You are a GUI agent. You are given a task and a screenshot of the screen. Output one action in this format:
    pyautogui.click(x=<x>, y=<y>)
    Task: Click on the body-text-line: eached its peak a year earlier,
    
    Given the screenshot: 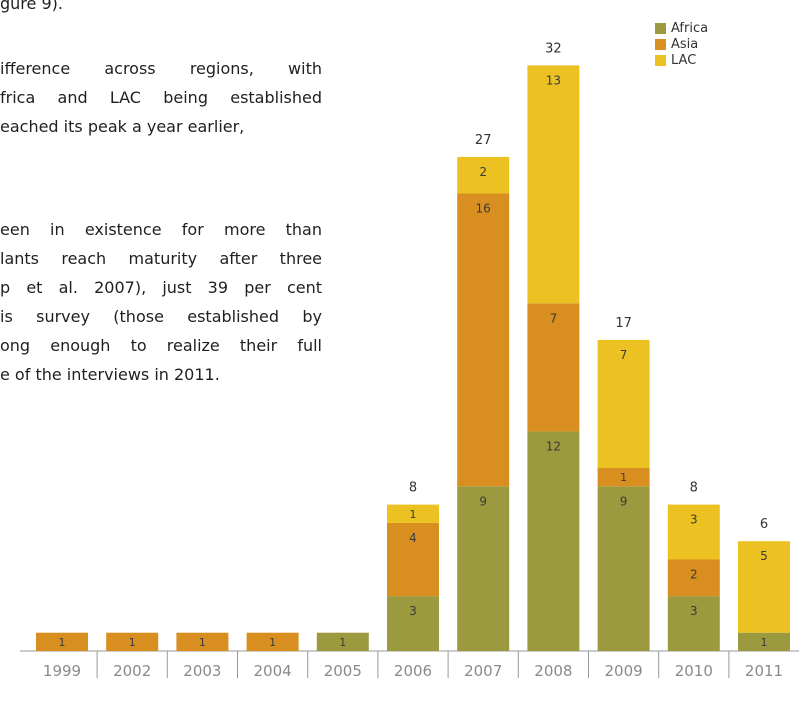 What is the action you would take?
    pyautogui.click(x=122, y=126)
    